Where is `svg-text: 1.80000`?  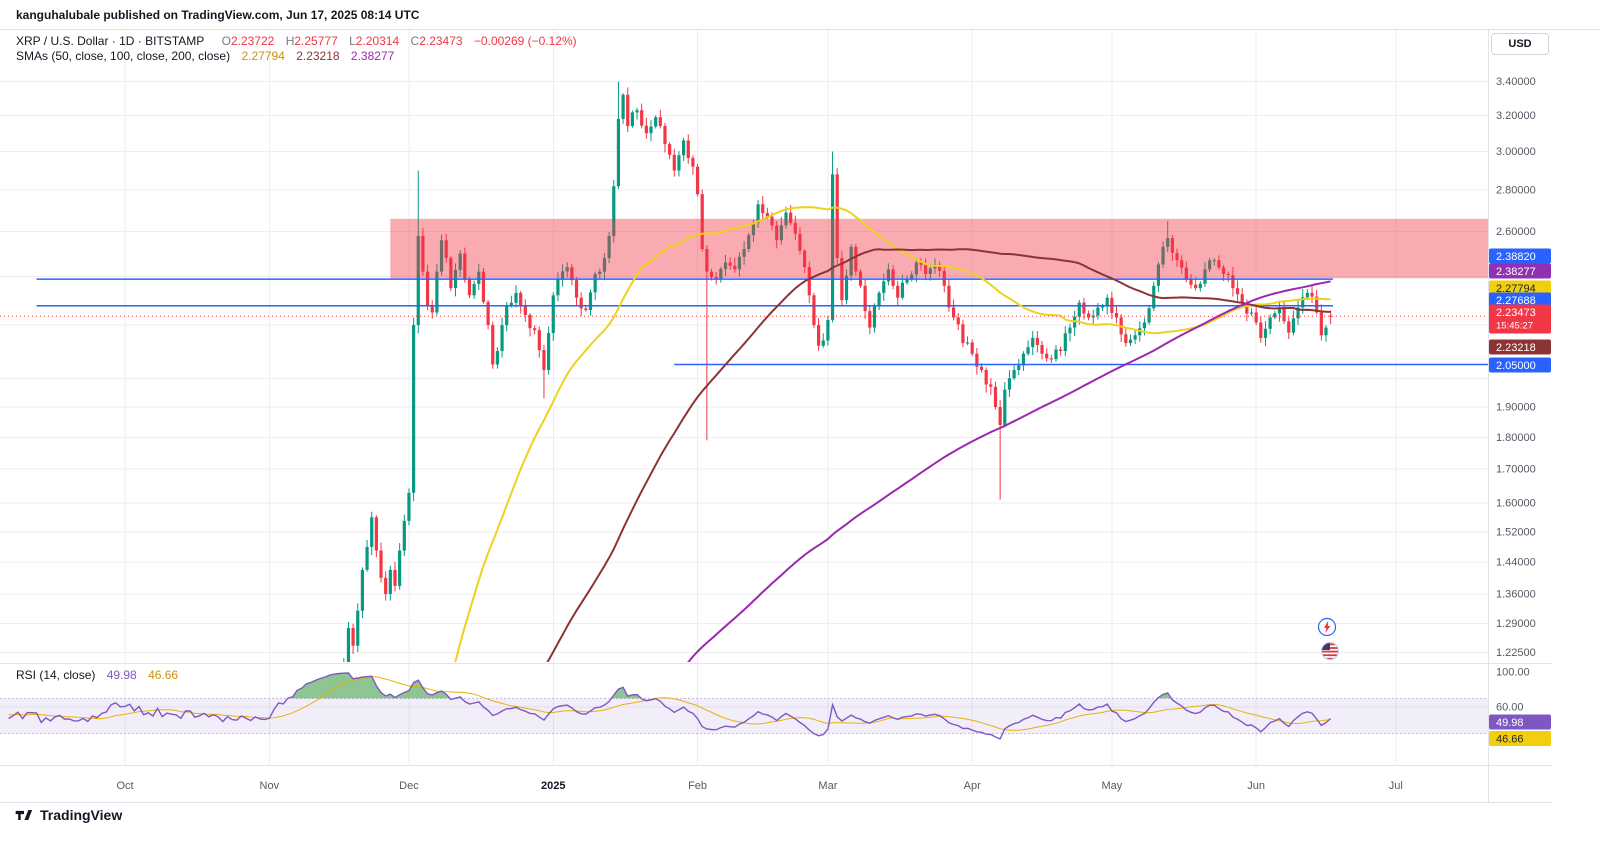 svg-text: 1.80000 is located at coordinates (1516, 438).